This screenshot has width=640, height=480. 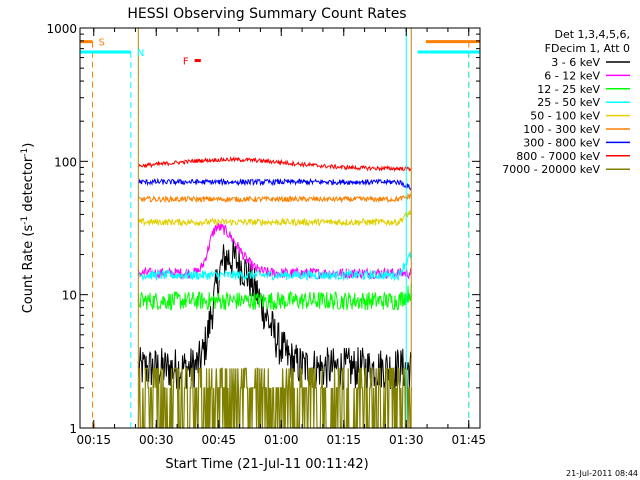 I want to click on legend-label: 25 - 50 keV, so click(x=568, y=102).